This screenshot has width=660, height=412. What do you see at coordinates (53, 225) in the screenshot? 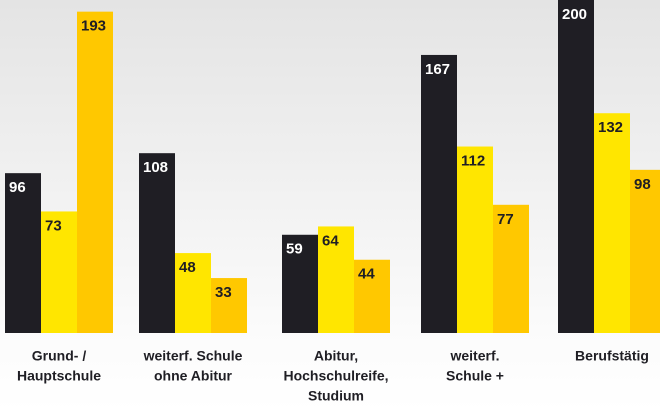
I see `value-label: 73` at bounding box center [53, 225].